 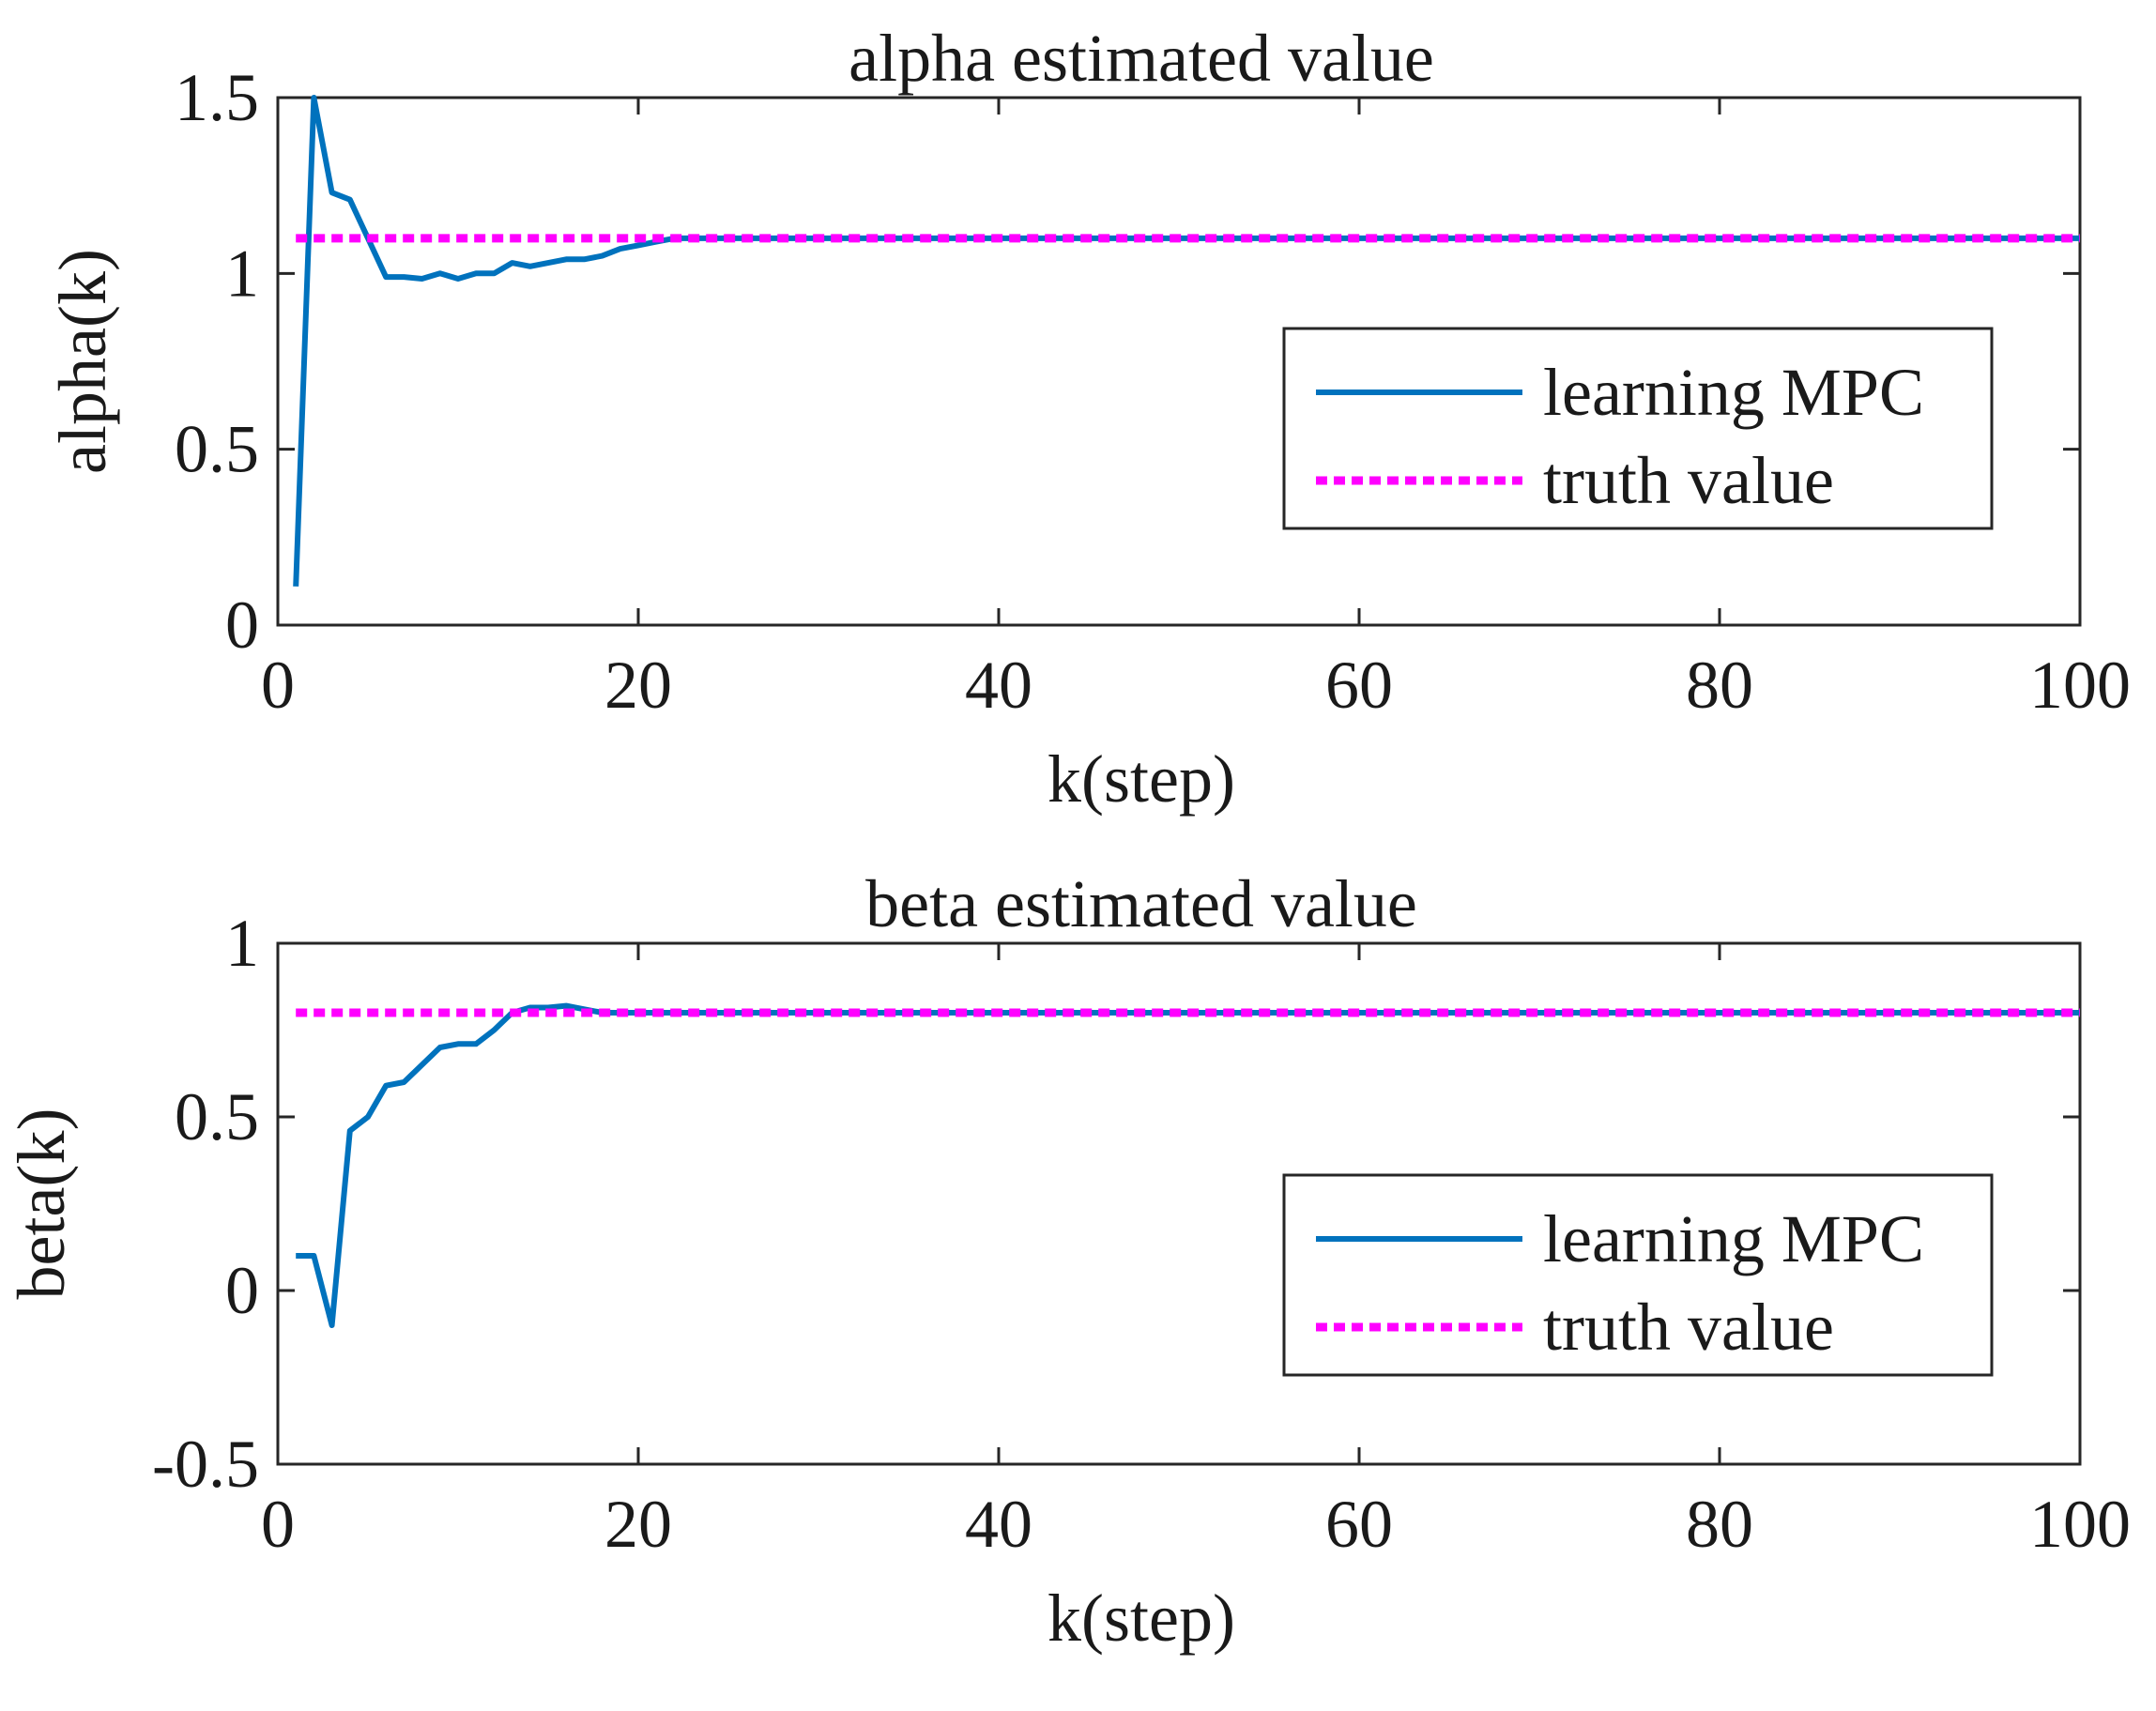 What do you see at coordinates (1141, 59) in the screenshot?
I see `chart-title: alpha estimated value` at bounding box center [1141, 59].